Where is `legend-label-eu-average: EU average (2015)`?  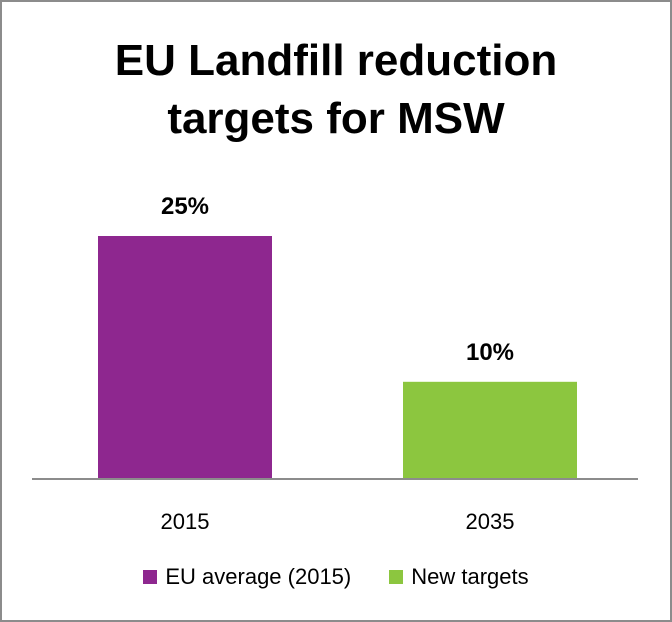 legend-label-eu-average: EU average (2015) is located at coordinates (258, 576).